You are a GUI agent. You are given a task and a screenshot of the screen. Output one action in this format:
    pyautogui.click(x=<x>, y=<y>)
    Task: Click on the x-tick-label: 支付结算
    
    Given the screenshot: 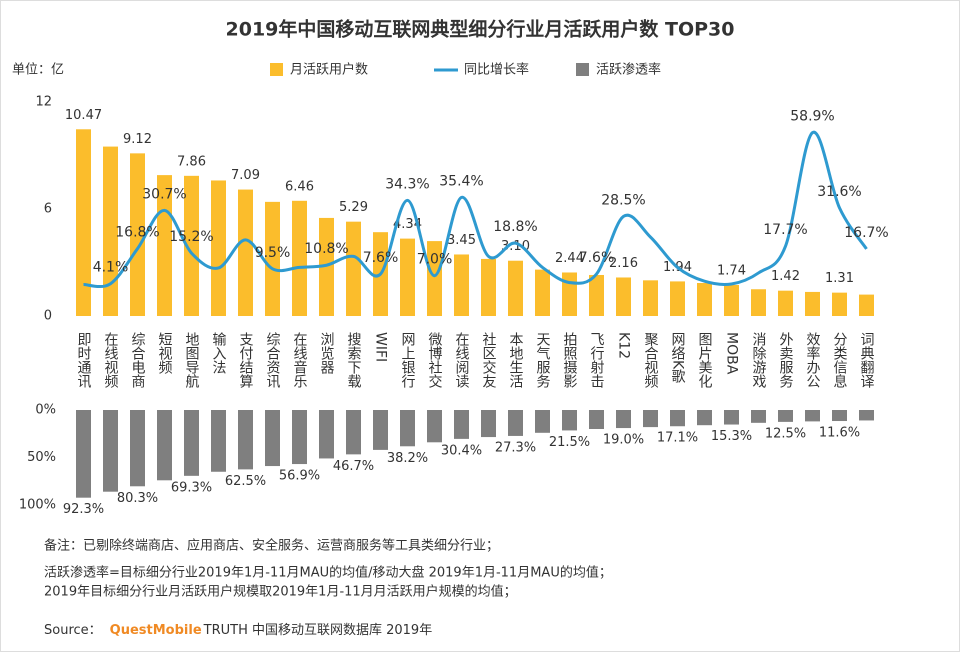 What is the action you would take?
    pyautogui.click(x=246, y=360)
    